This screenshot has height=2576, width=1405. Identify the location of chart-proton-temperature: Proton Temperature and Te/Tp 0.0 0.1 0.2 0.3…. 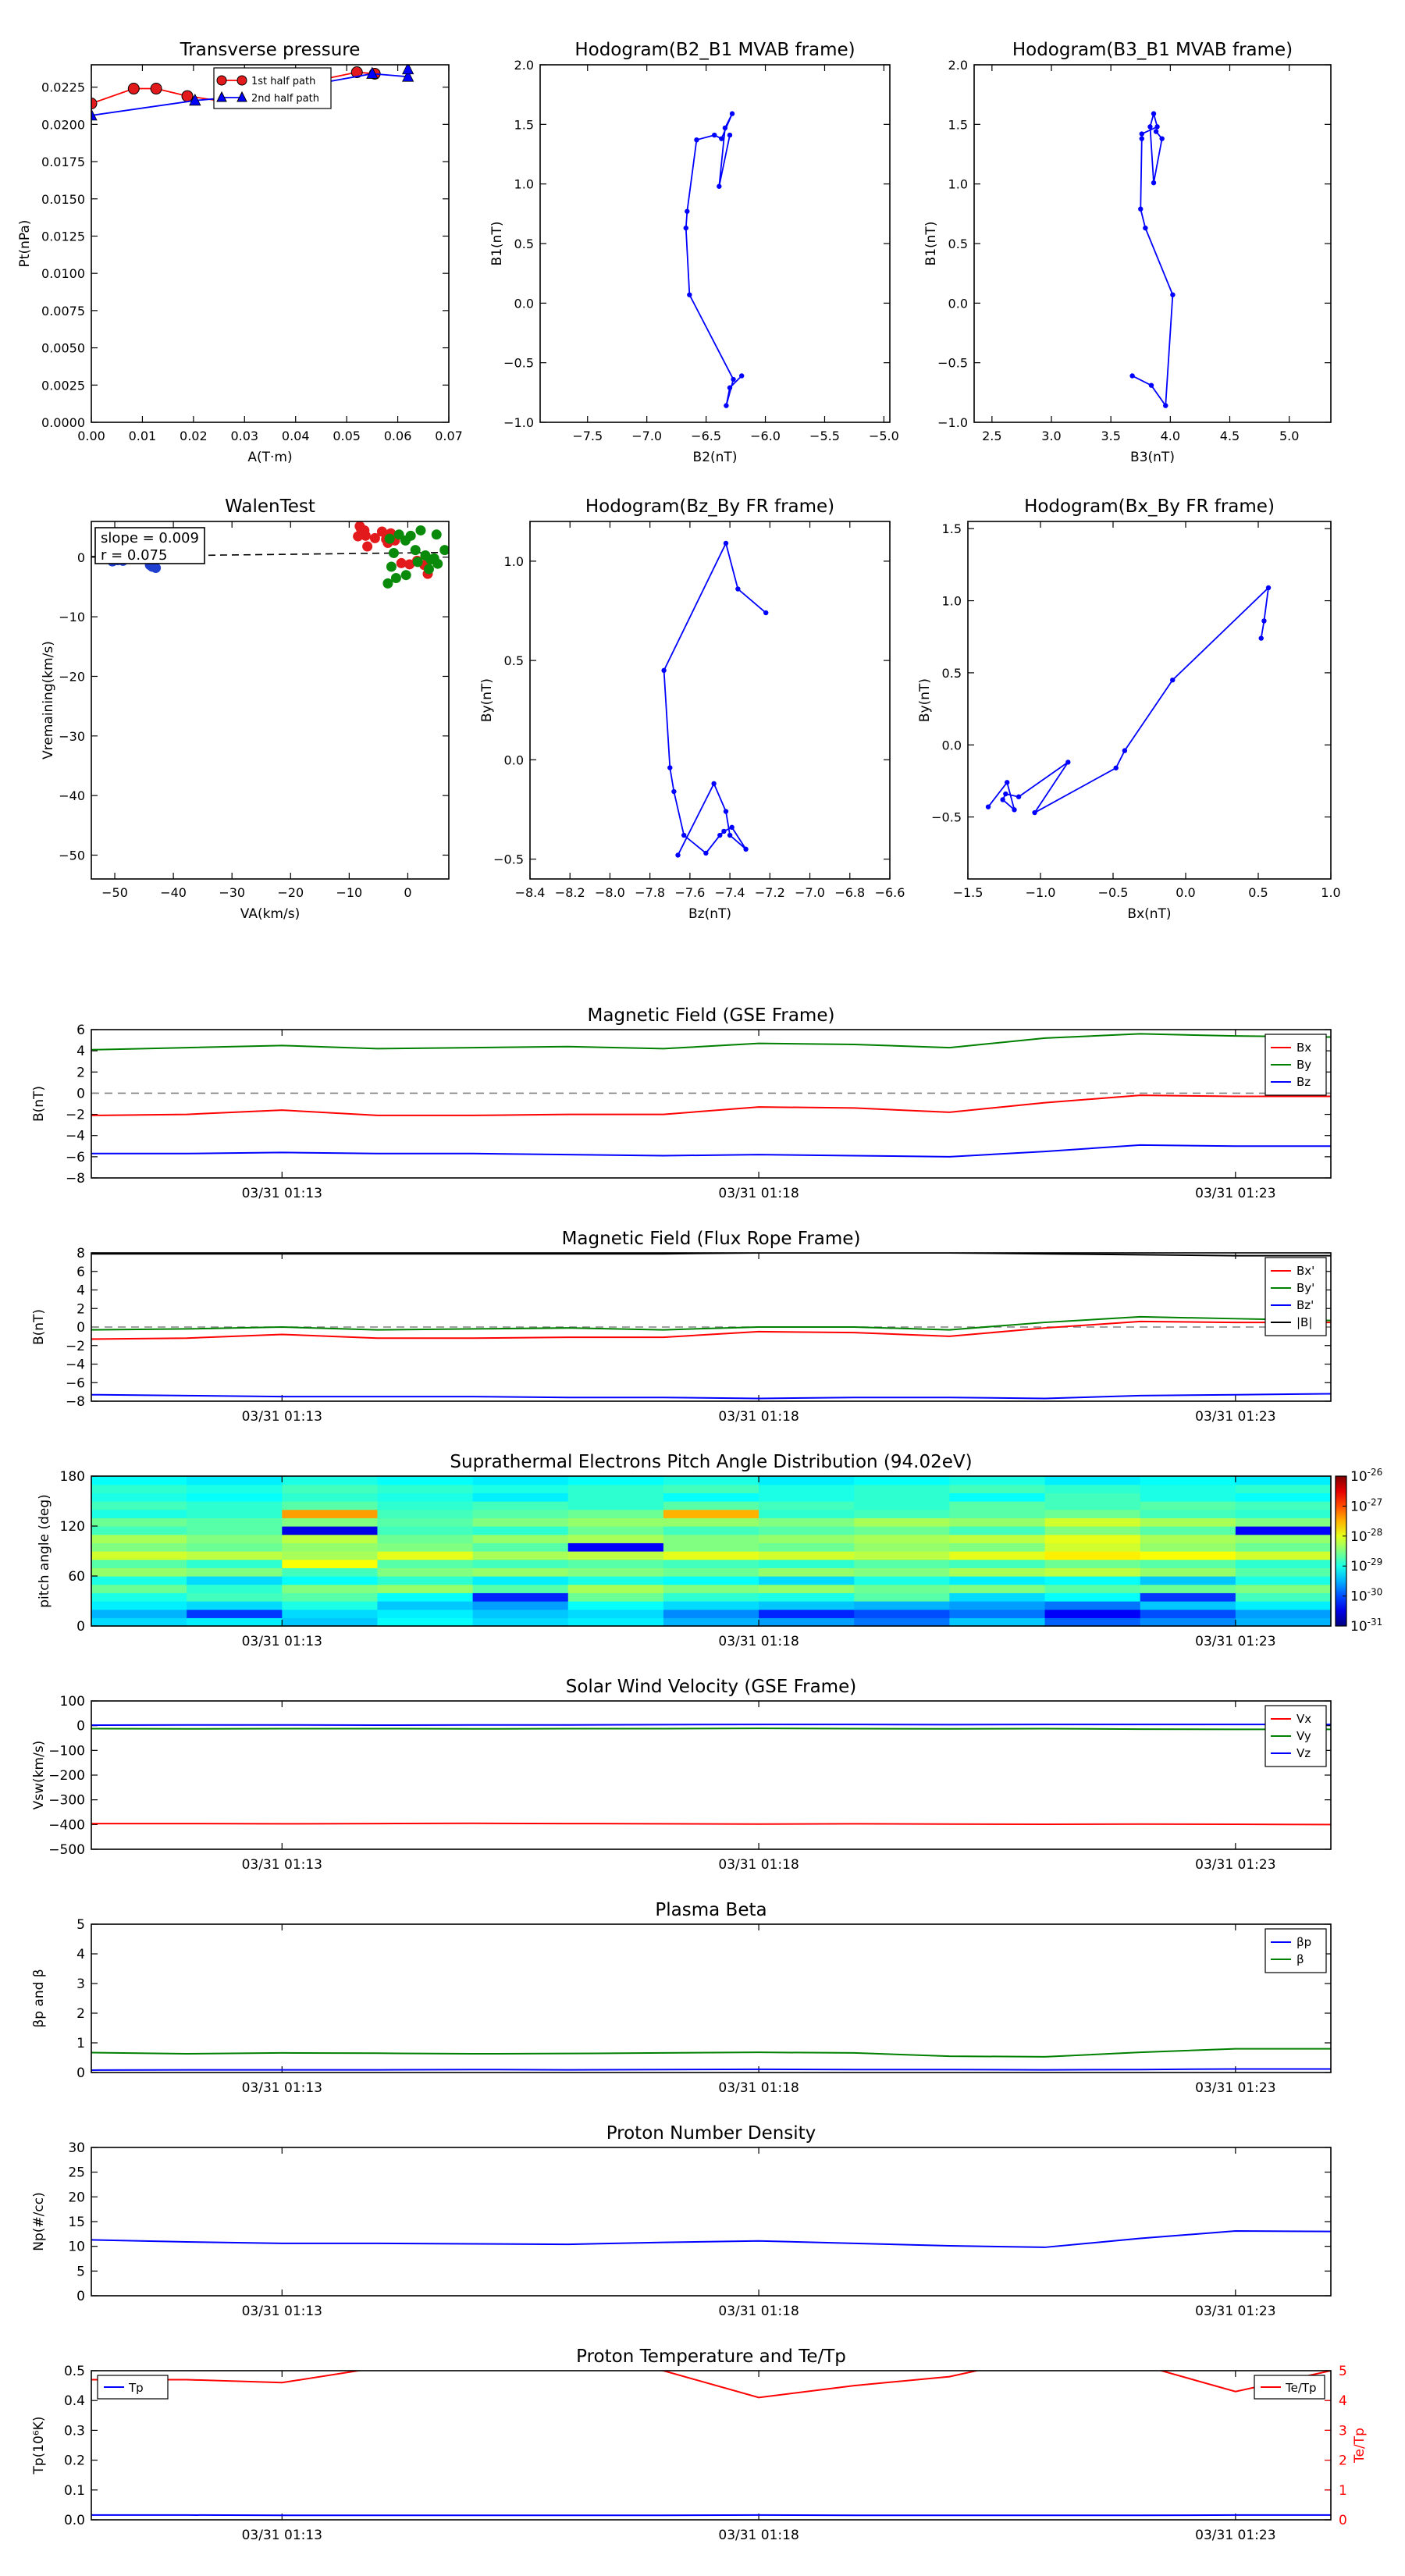
(699, 2445).